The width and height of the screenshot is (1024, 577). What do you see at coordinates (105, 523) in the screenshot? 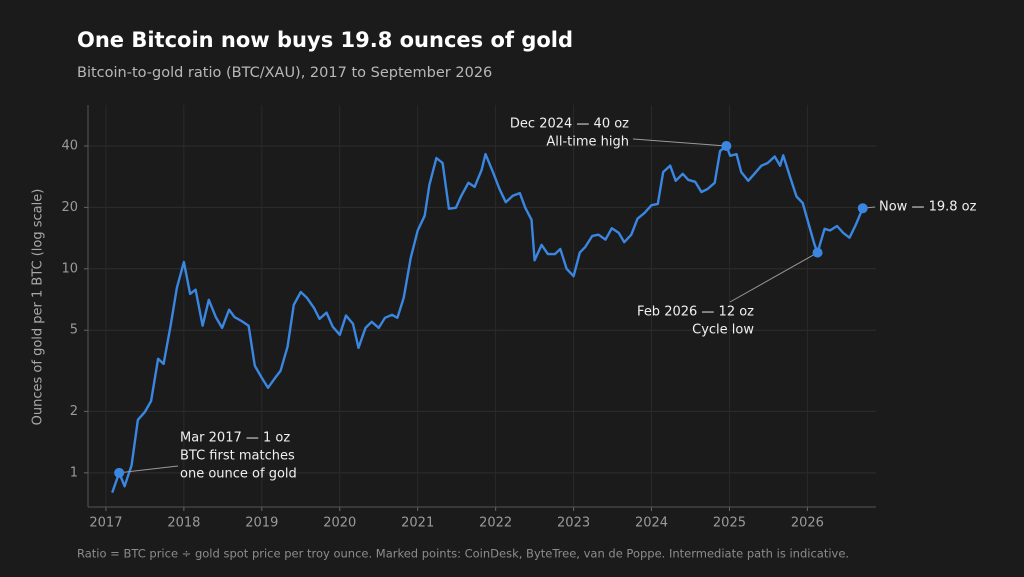
I see `x-tick-label: 2017` at bounding box center [105, 523].